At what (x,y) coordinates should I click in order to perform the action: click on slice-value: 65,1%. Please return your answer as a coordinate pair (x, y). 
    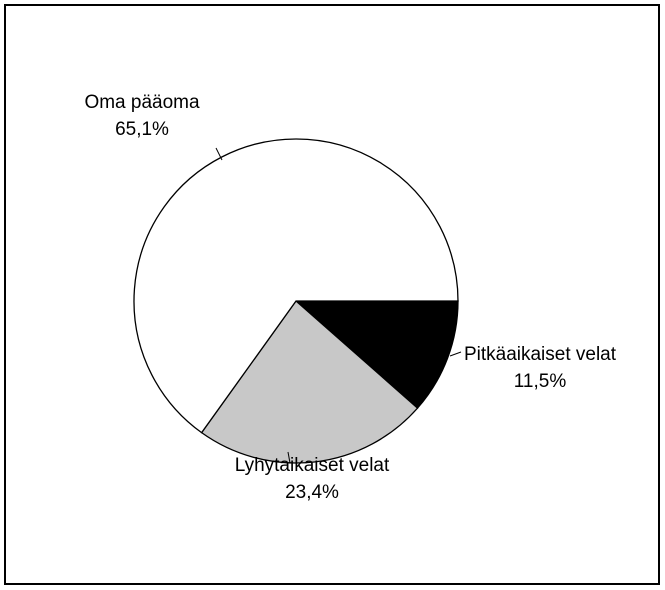
    Looking at the image, I should click on (142, 129).